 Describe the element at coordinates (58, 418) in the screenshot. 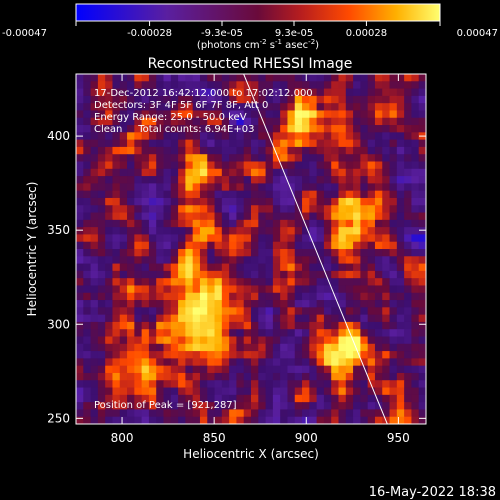

I see `y-tick-label: 250` at that location.